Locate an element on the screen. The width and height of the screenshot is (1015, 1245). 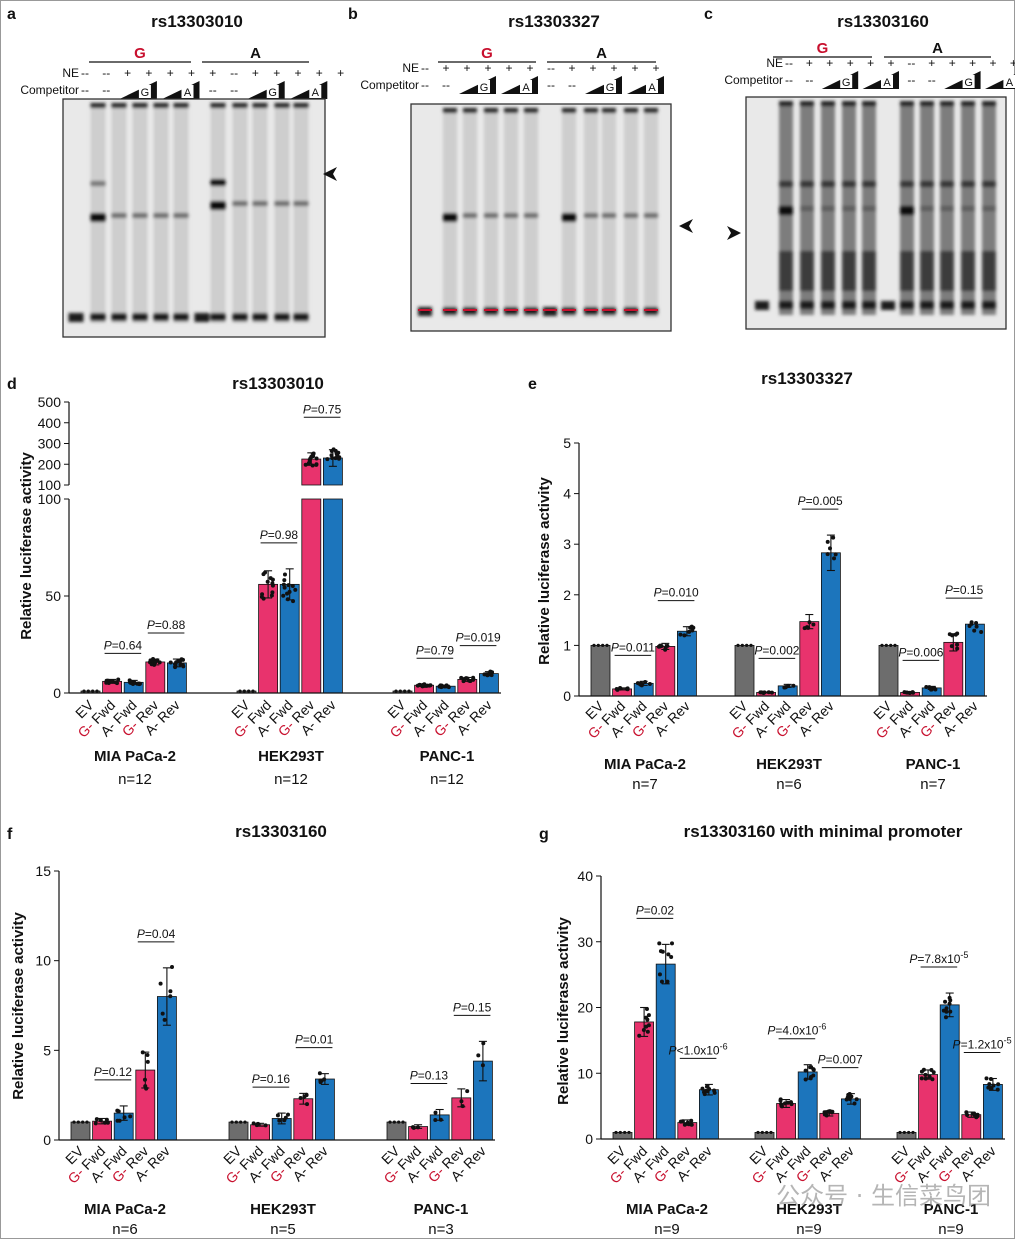
y-tick-label: 10 is located at coordinates (43, 961).